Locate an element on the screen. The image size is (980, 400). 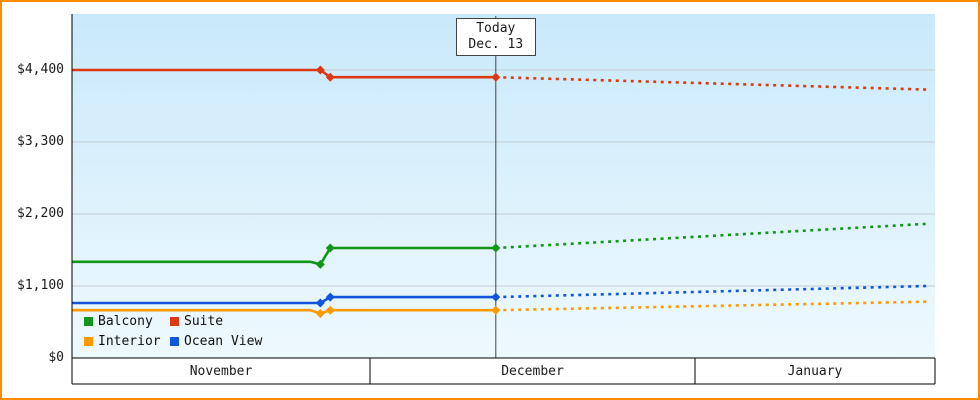
today-annotation: Today Dec. 13 is located at coordinates (495, 37).